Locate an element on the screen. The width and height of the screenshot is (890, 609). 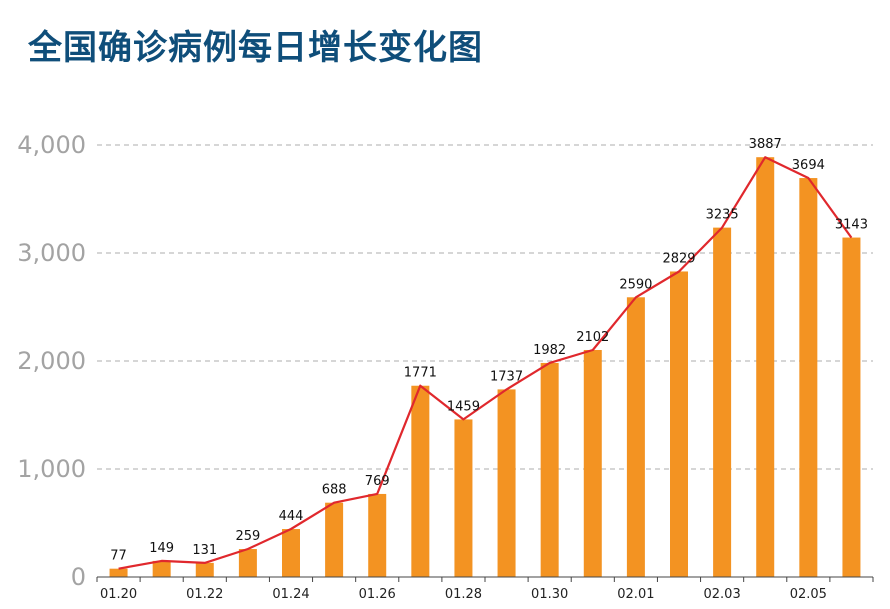
data-label: 1771 is located at coordinates (420, 373).